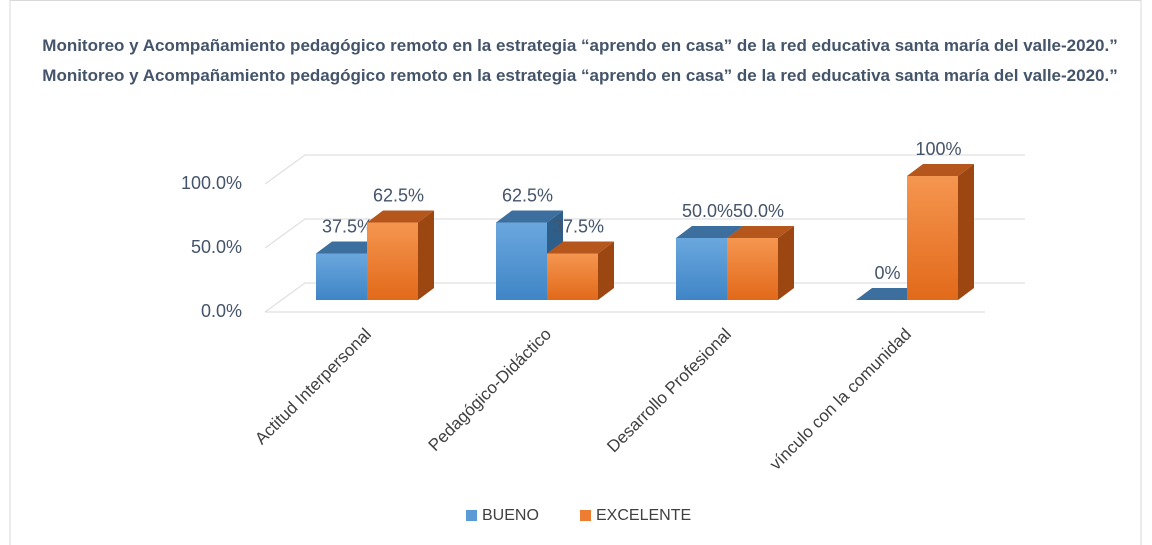  Describe the element at coordinates (643, 515) in the screenshot. I see `legend-label: EXCELENTE` at that location.